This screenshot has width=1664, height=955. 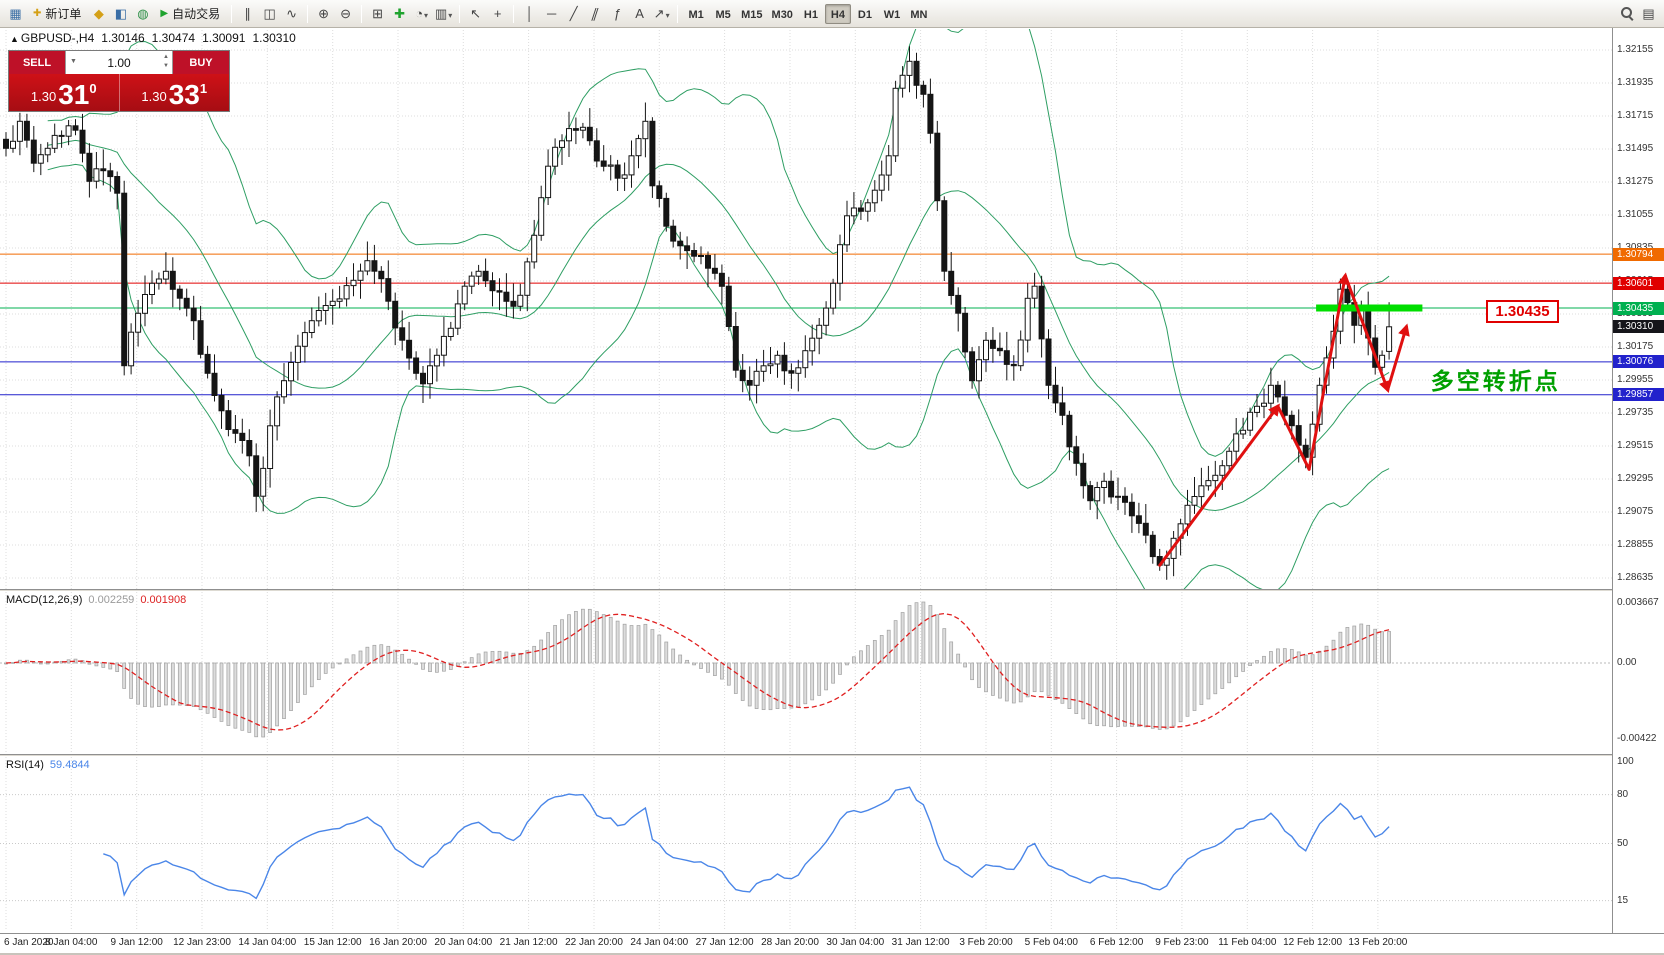 I want to click on buy-button: BUY, so click(x=201, y=62).